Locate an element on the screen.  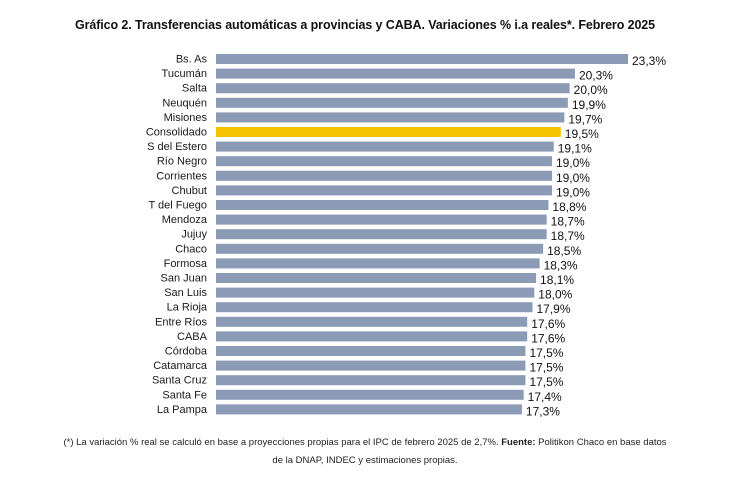
category-label-la-rioja: La Rioja is located at coordinates (187, 308).